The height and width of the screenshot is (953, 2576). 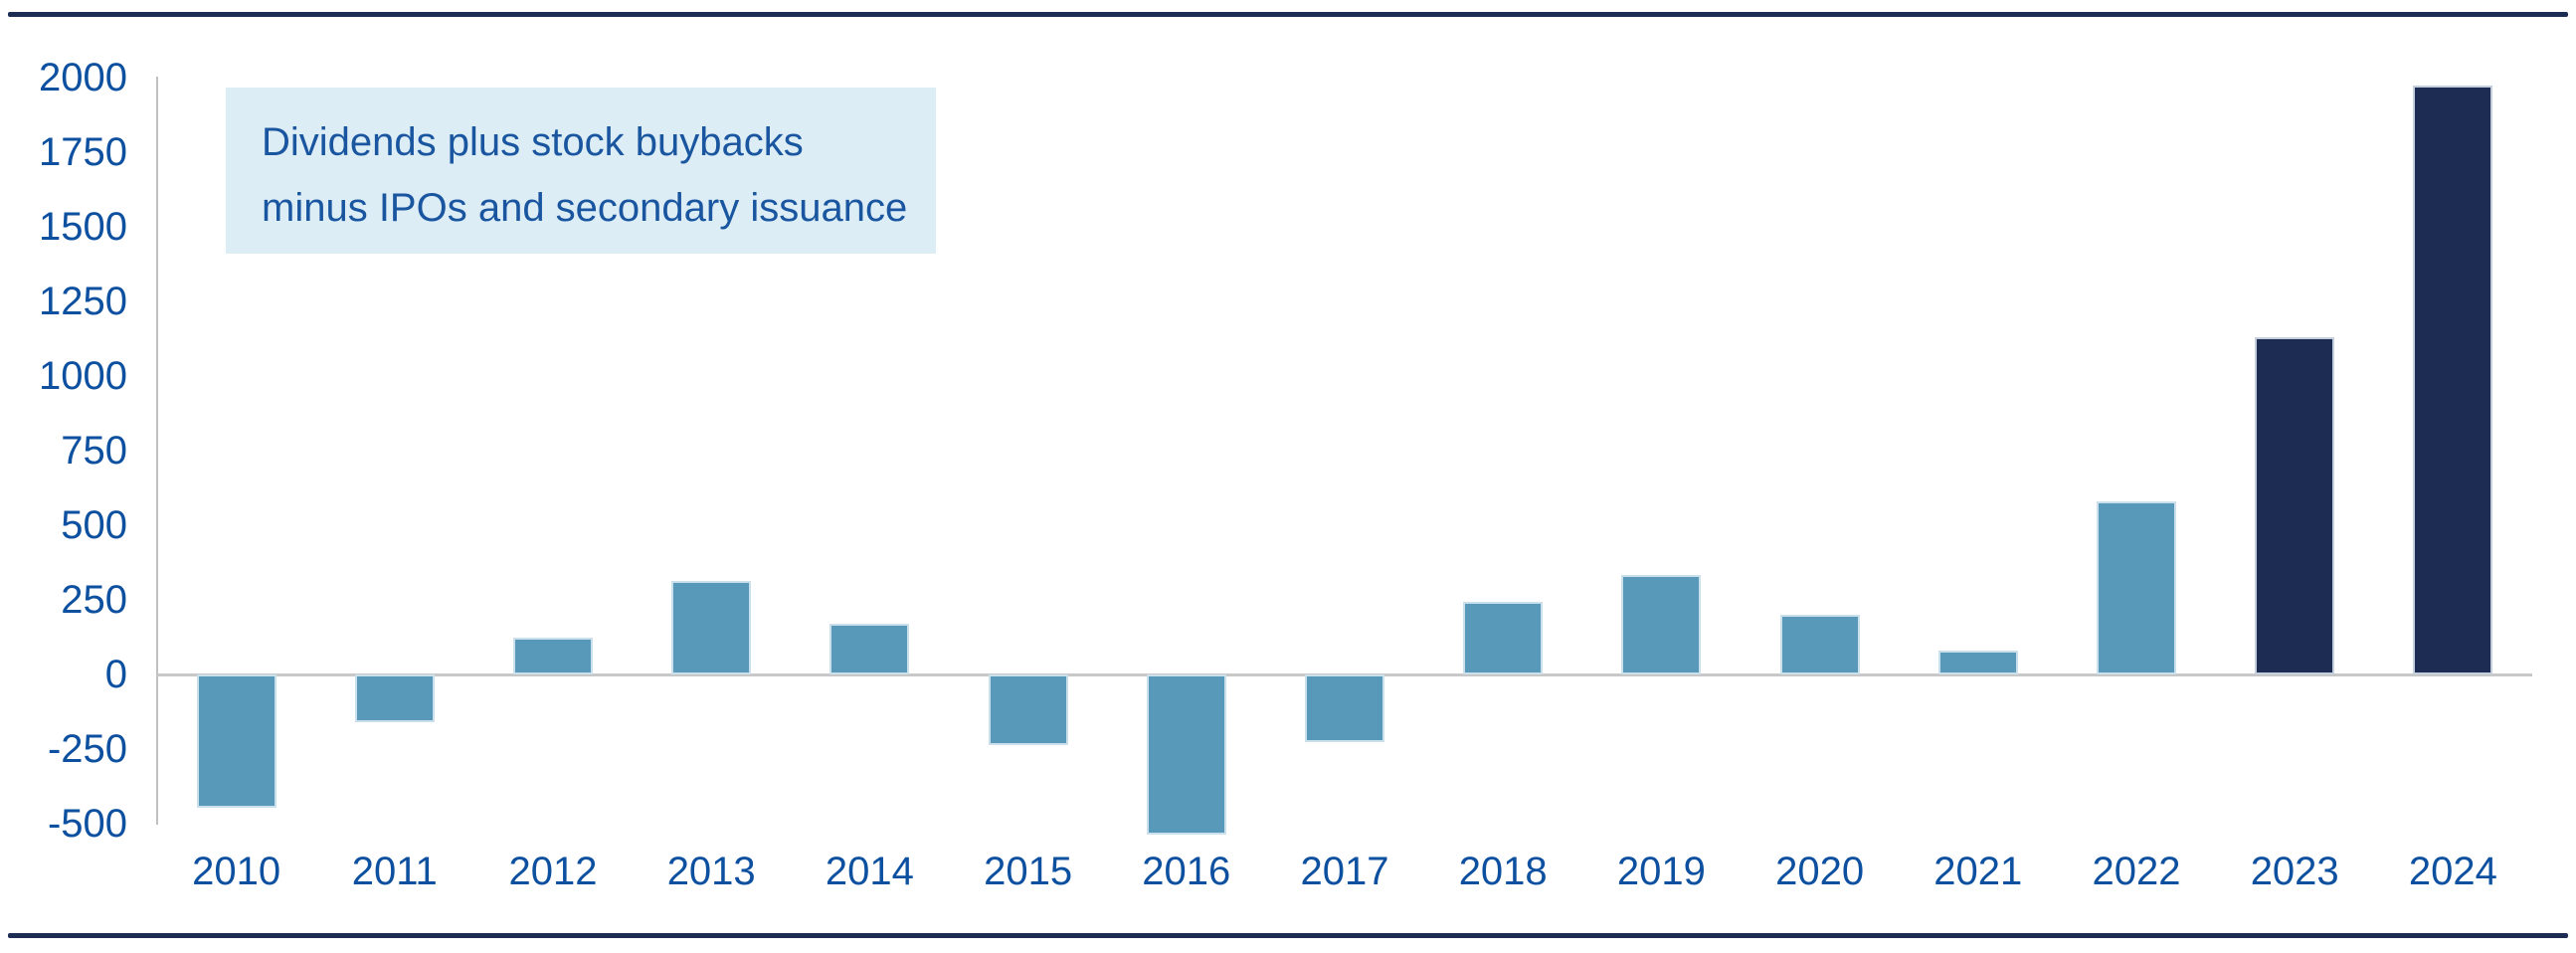 What do you see at coordinates (394, 872) in the screenshot?
I see `x-tick-label-2011: 2011` at bounding box center [394, 872].